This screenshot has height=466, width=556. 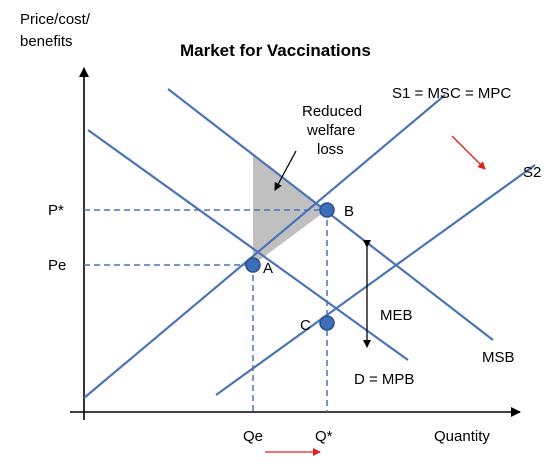 I want to click on qe-label: Qe, so click(x=253, y=436).